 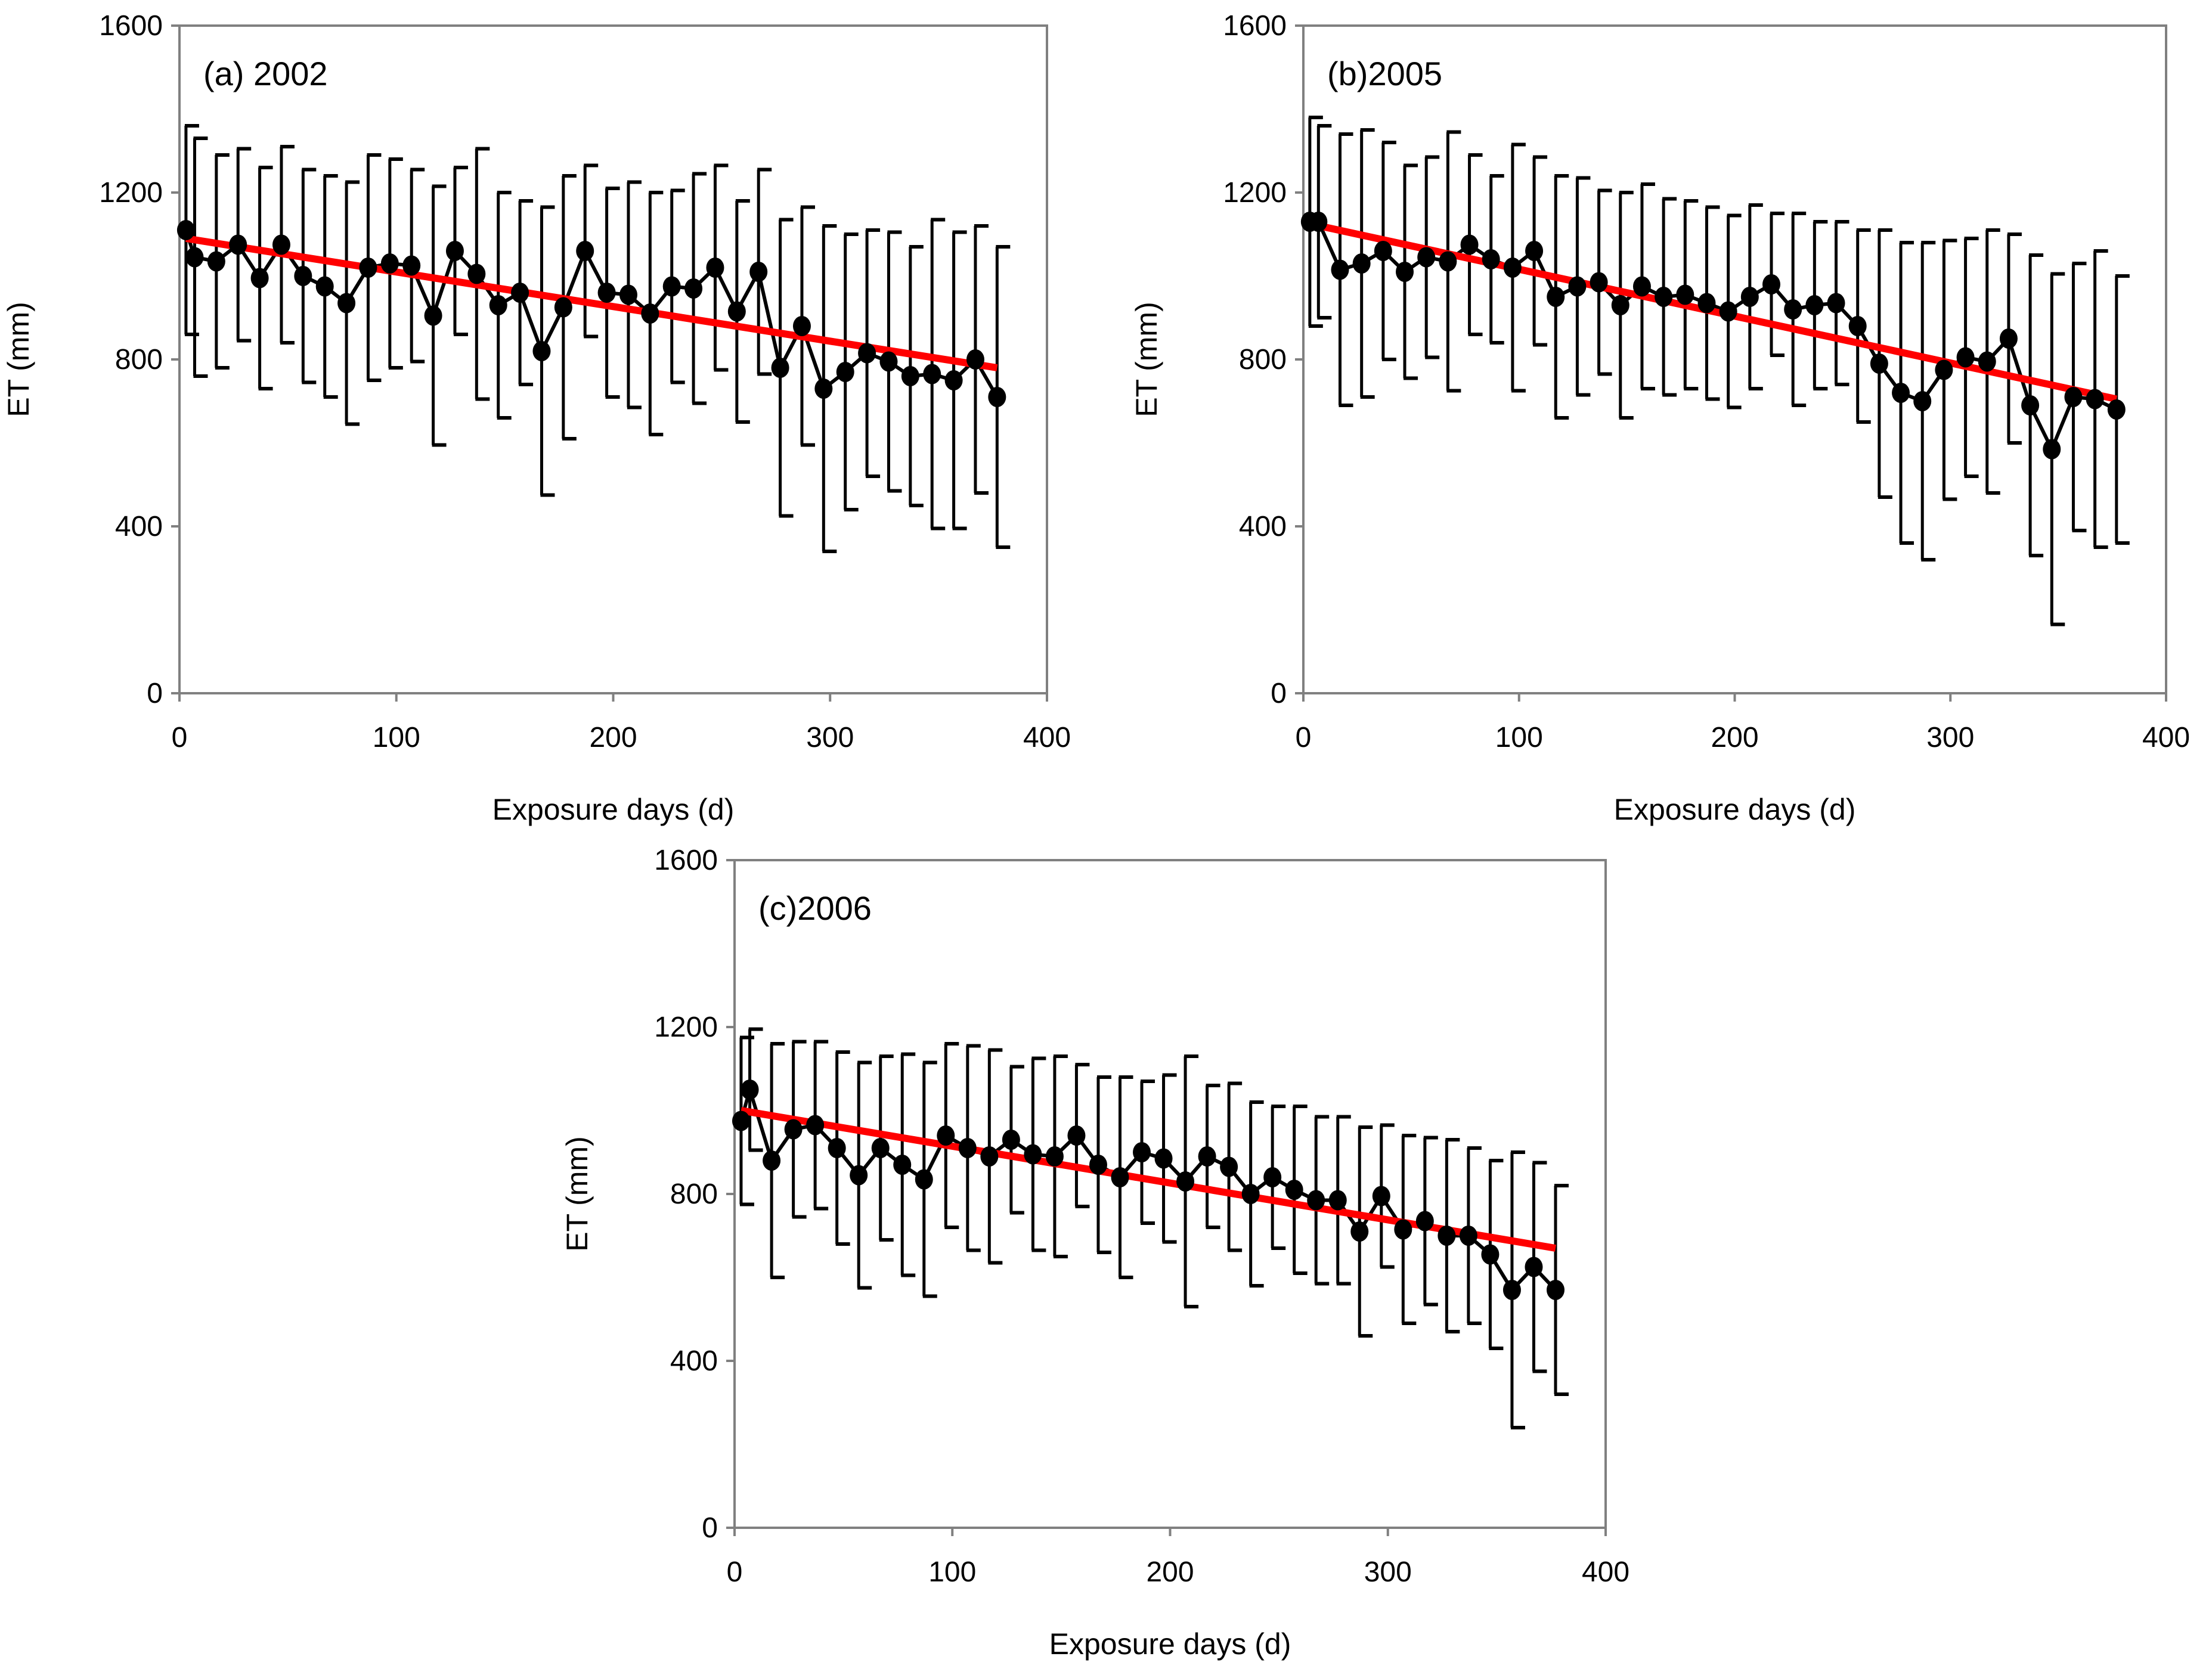 What do you see at coordinates (735, 1572) in the screenshot?
I see `x-tick-label: 0` at bounding box center [735, 1572].